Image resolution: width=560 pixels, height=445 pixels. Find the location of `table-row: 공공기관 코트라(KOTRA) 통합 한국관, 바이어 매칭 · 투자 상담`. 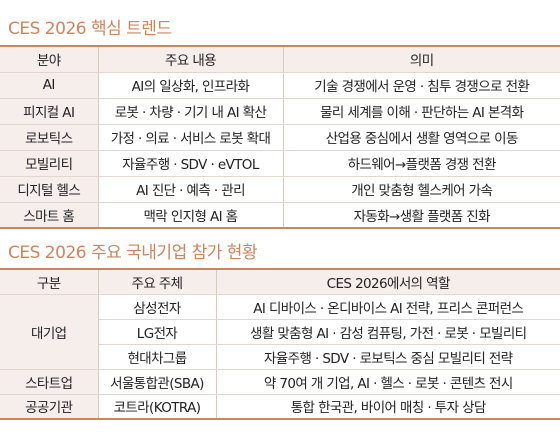

table-row: 공공기관 코트라(KOTRA) 통합 한국관, 바이어 매칭 · 투자 상담 is located at coordinates (280, 407).